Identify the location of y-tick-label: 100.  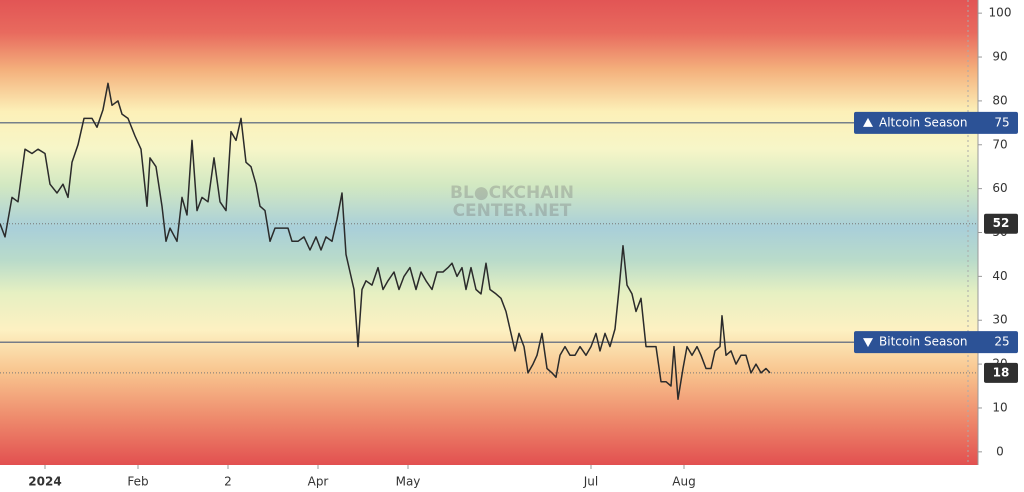
(1000, 13).